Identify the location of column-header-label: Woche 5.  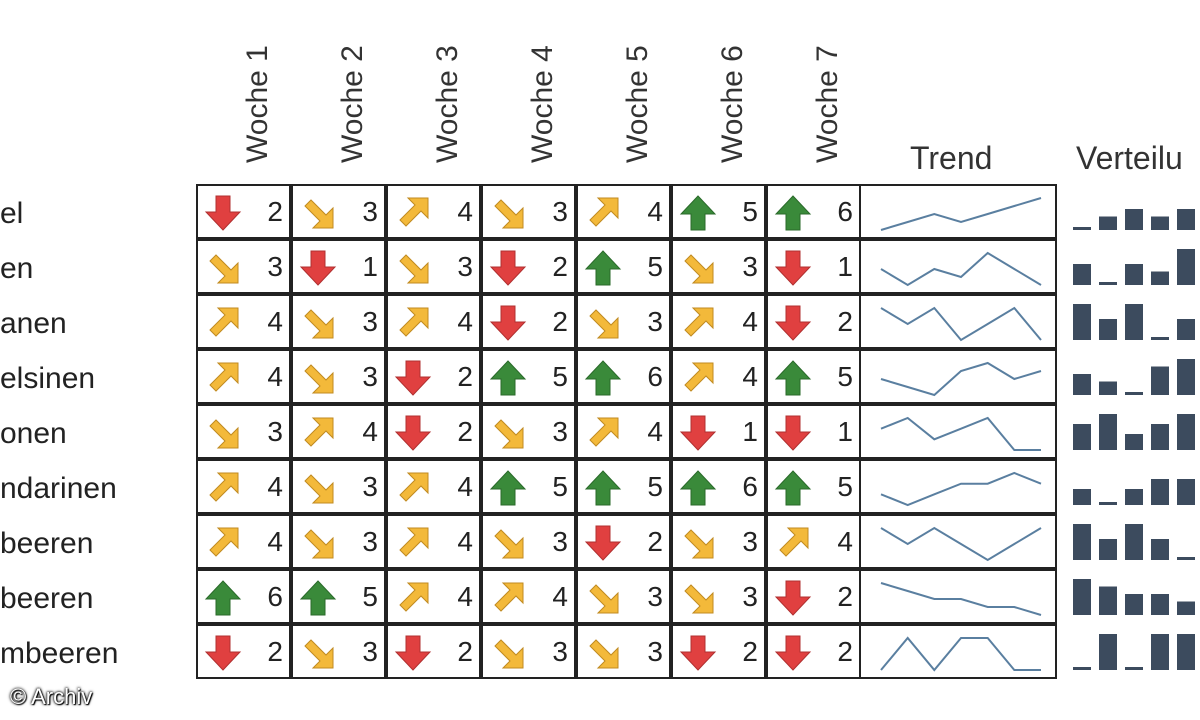
(637, 104).